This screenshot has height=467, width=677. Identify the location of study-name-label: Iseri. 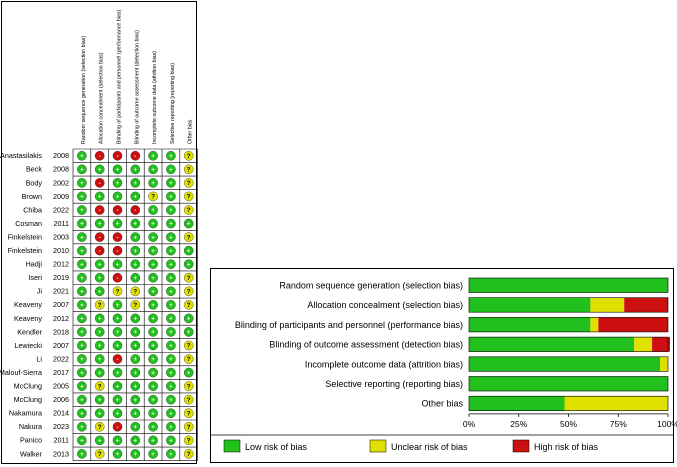
(35, 277).